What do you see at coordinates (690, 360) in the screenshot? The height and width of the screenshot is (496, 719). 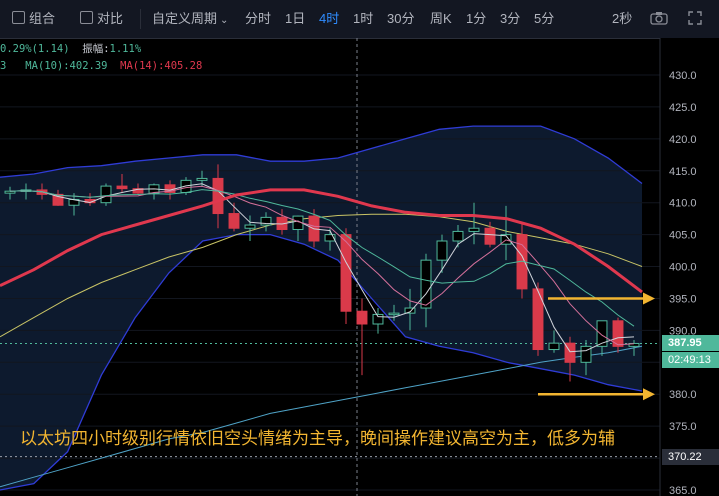 I see `countdown-badge: 02:49:13` at bounding box center [690, 360].